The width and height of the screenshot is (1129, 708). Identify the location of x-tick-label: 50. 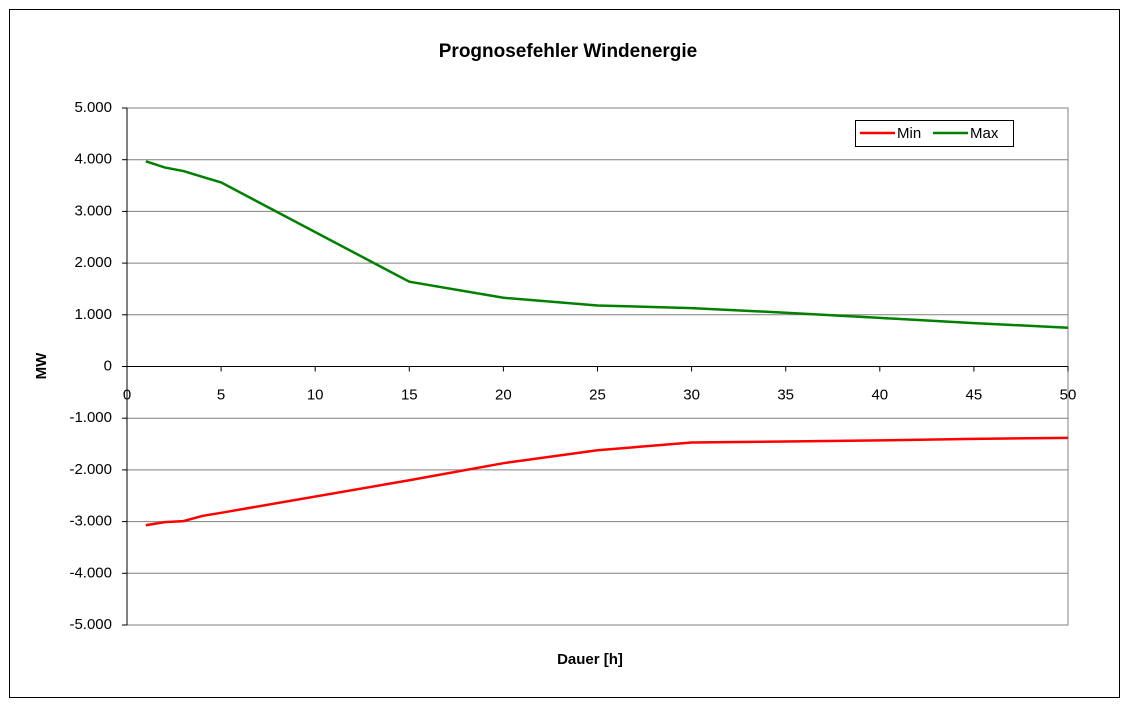
(1068, 394).